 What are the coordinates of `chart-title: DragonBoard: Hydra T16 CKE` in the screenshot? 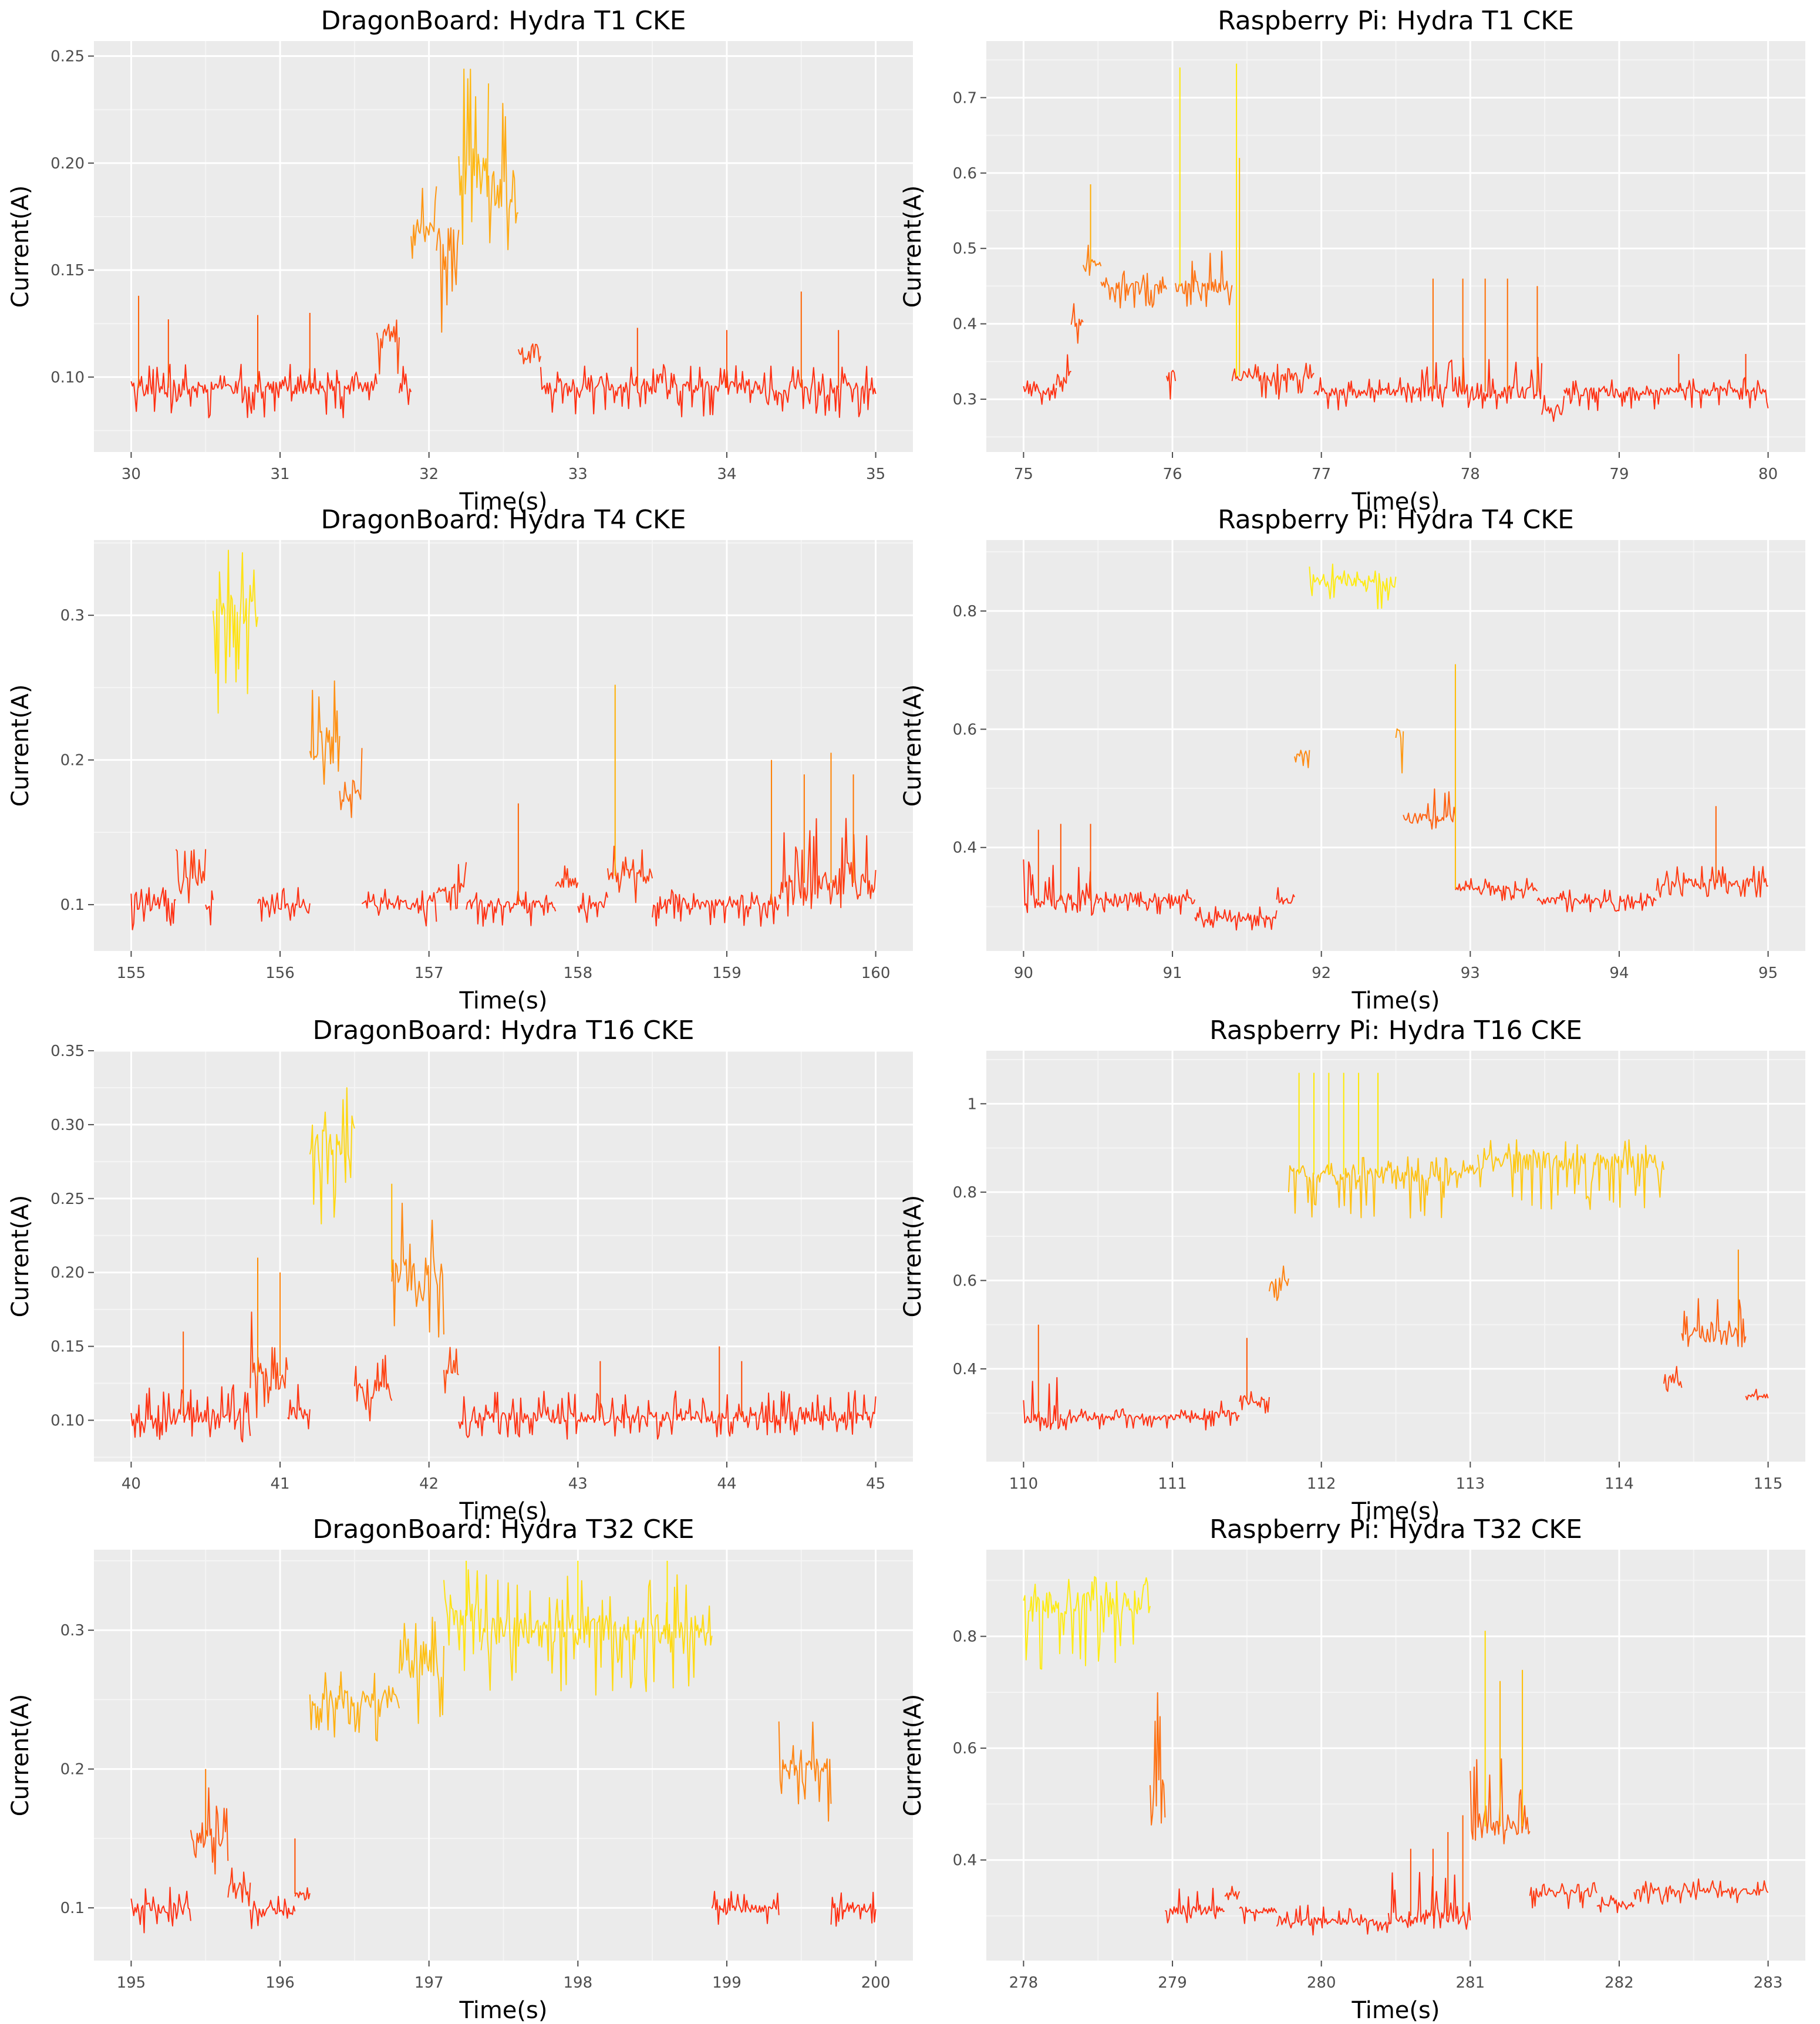 It's located at (503, 1030).